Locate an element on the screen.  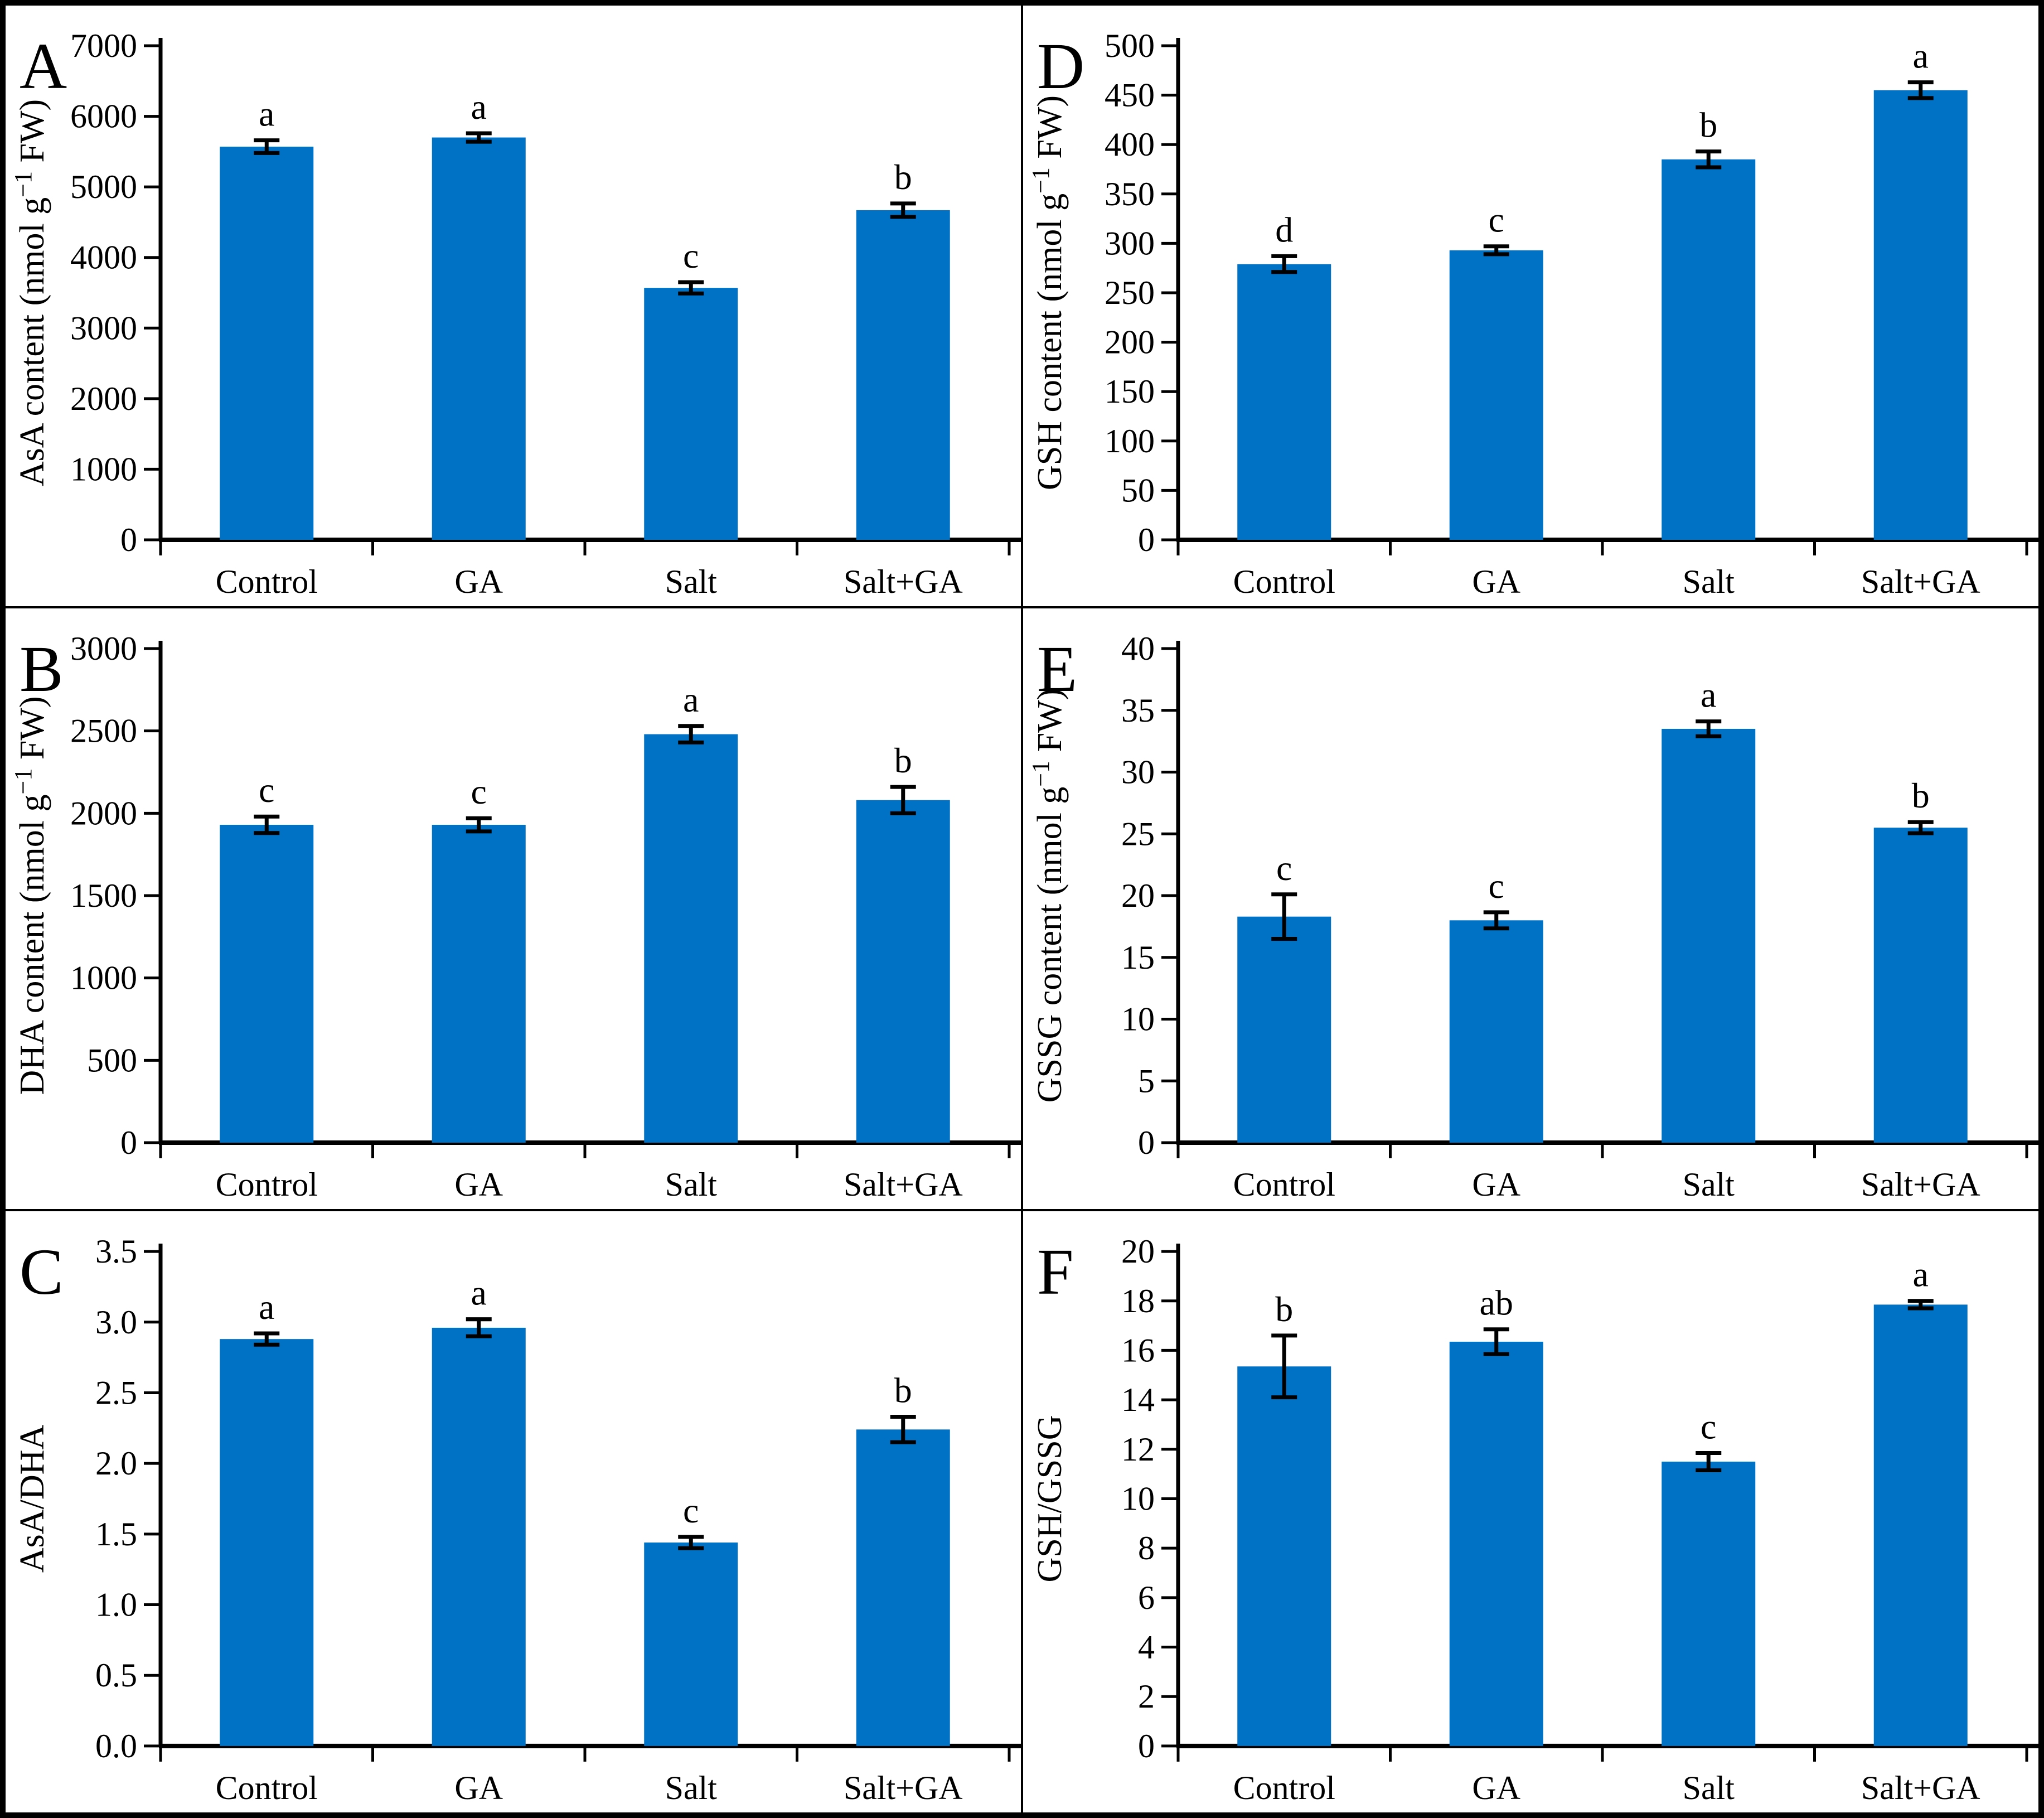
y-axis-label: GSSG content (nmol g−1 FW) is located at coordinates (1048, 896).